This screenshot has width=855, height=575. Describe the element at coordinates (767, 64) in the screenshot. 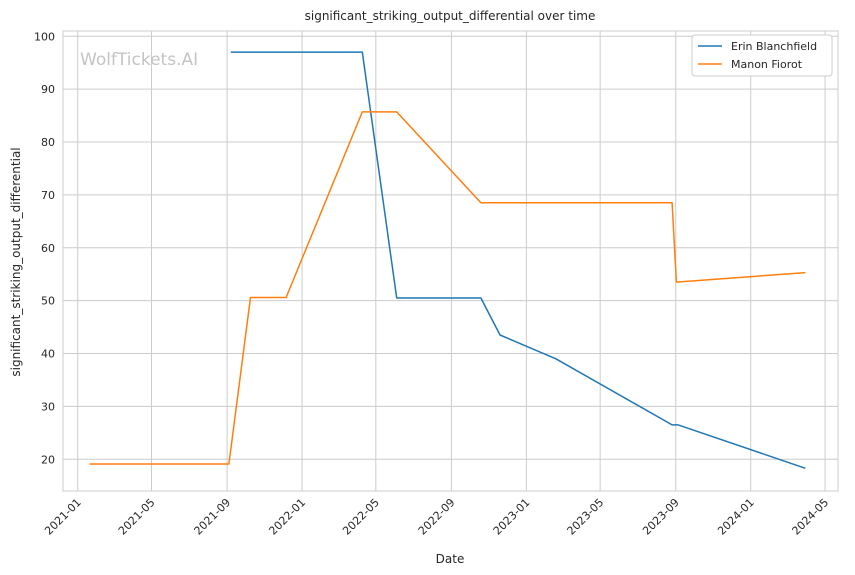

I see `legend-label: Manon Fiorot` at that location.